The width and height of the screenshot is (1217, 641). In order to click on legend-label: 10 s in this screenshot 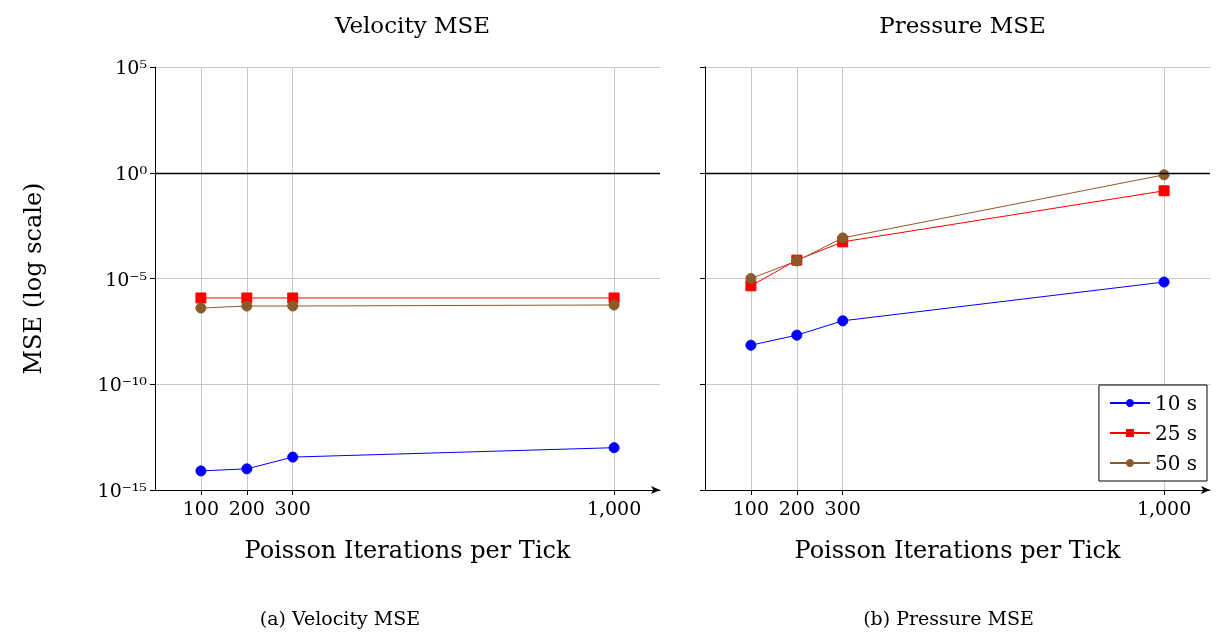, I will do `click(1176, 403)`.